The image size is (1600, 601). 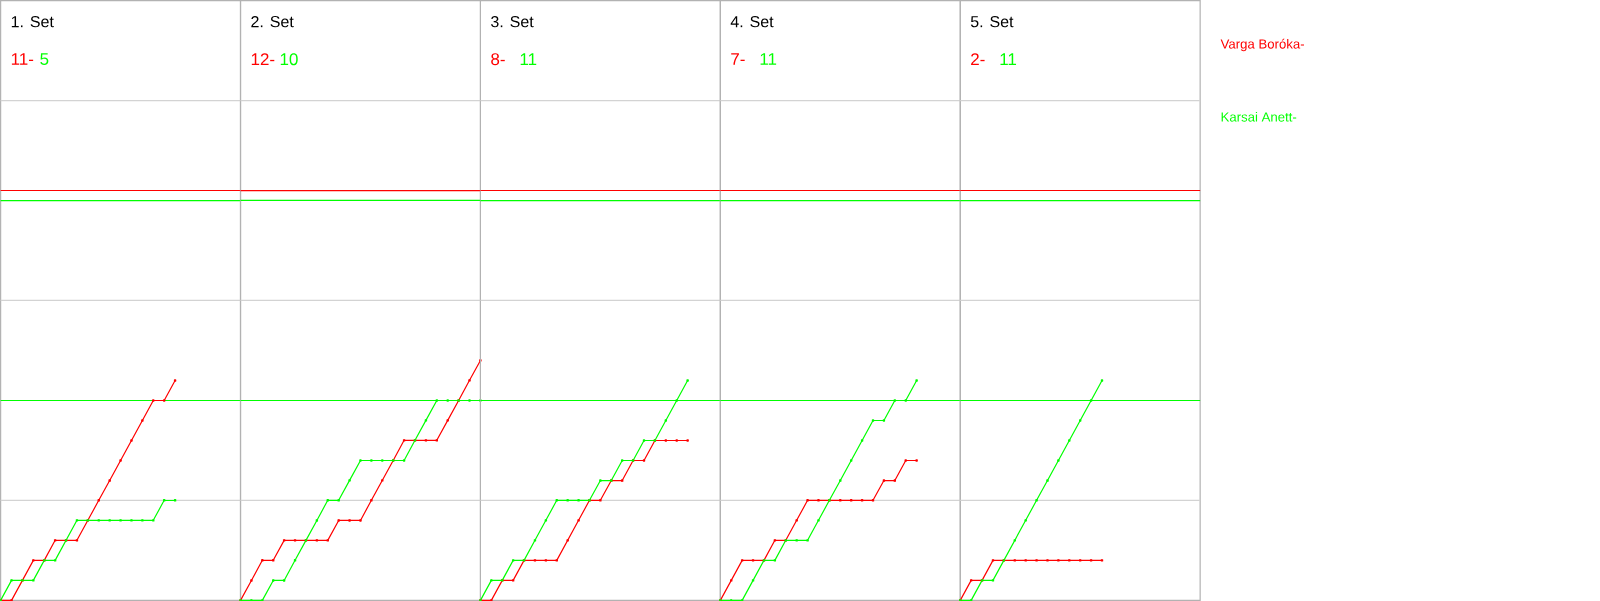 I want to click on chart-title: 5. Set, so click(x=992, y=22).